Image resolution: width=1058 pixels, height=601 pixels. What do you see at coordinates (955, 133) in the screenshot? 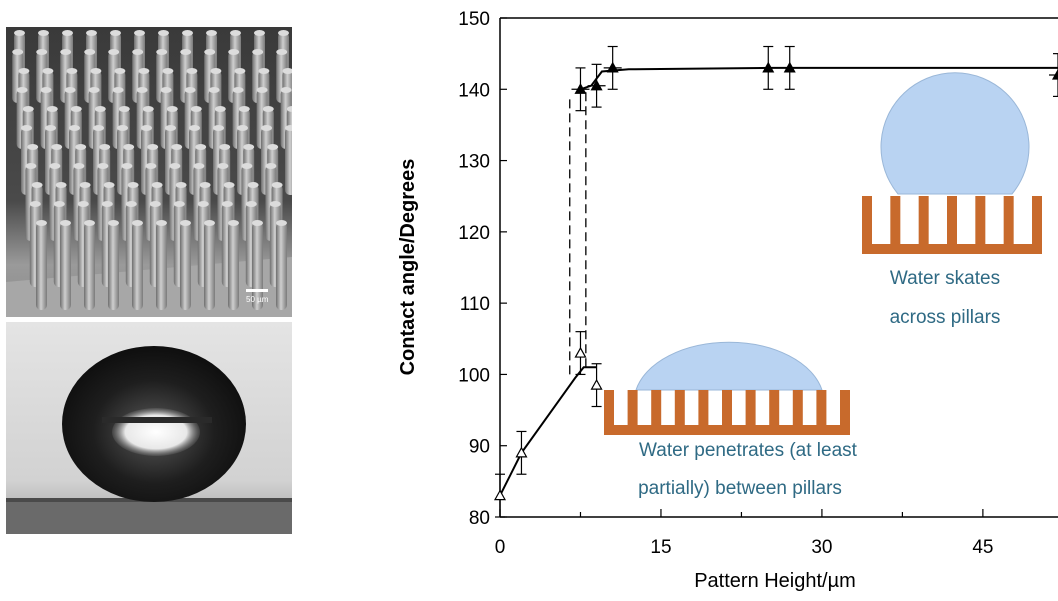
I see `skating-droplet` at bounding box center [955, 133].